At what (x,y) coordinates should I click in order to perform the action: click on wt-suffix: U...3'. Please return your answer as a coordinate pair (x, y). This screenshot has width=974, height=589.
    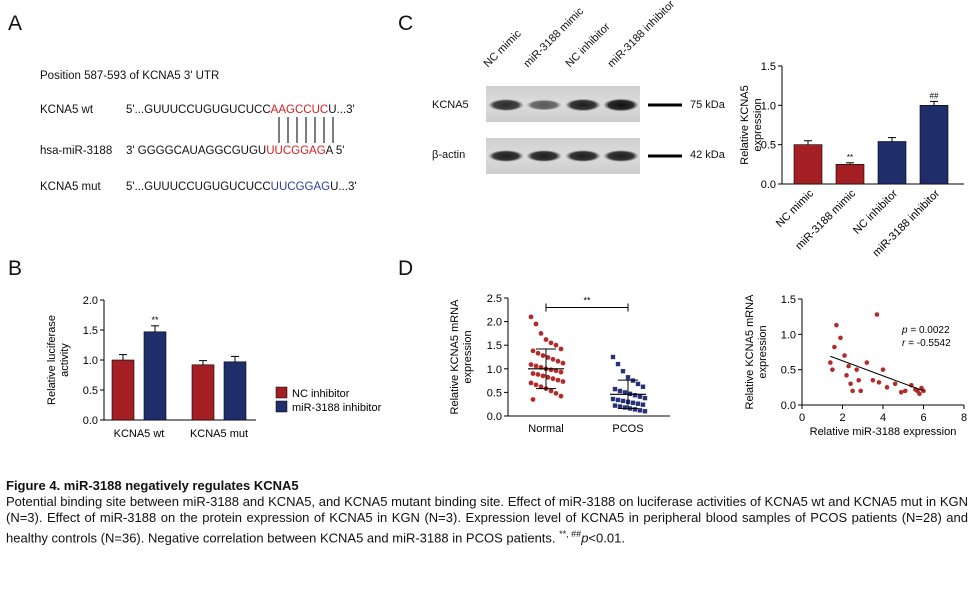
    Looking at the image, I should click on (341, 110).